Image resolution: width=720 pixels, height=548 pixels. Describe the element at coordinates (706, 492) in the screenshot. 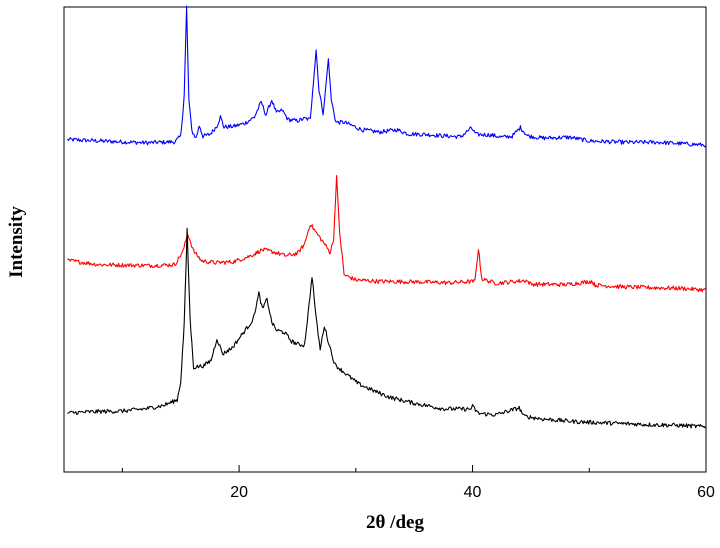

I see `x-tick-label: 60` at that location.